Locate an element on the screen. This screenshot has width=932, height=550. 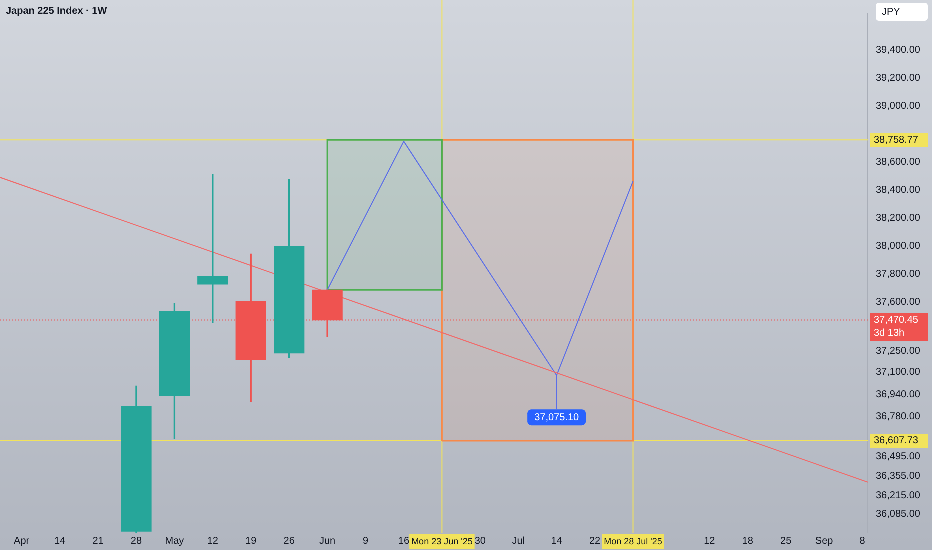
x-tick-label: 22 is located at coordinates (595, 541).